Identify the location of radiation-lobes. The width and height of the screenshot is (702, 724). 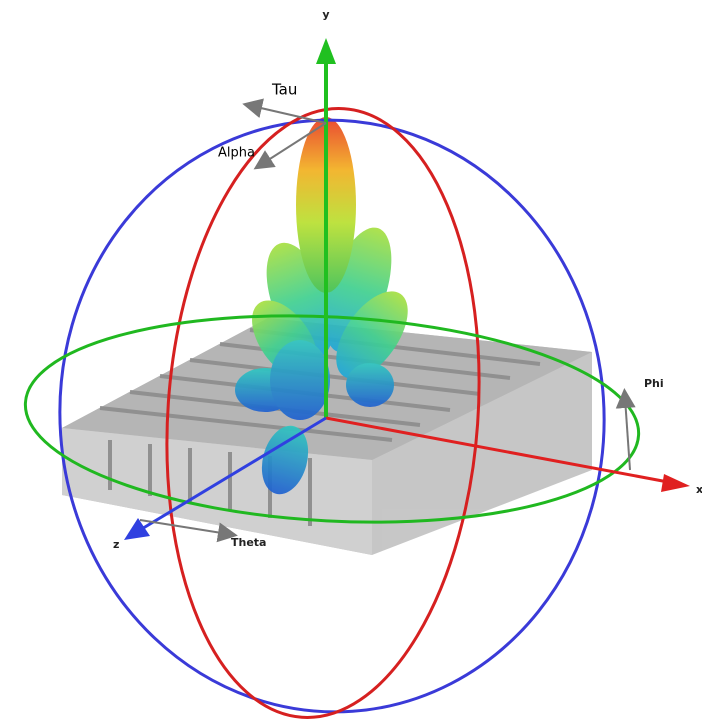
(321, 306).